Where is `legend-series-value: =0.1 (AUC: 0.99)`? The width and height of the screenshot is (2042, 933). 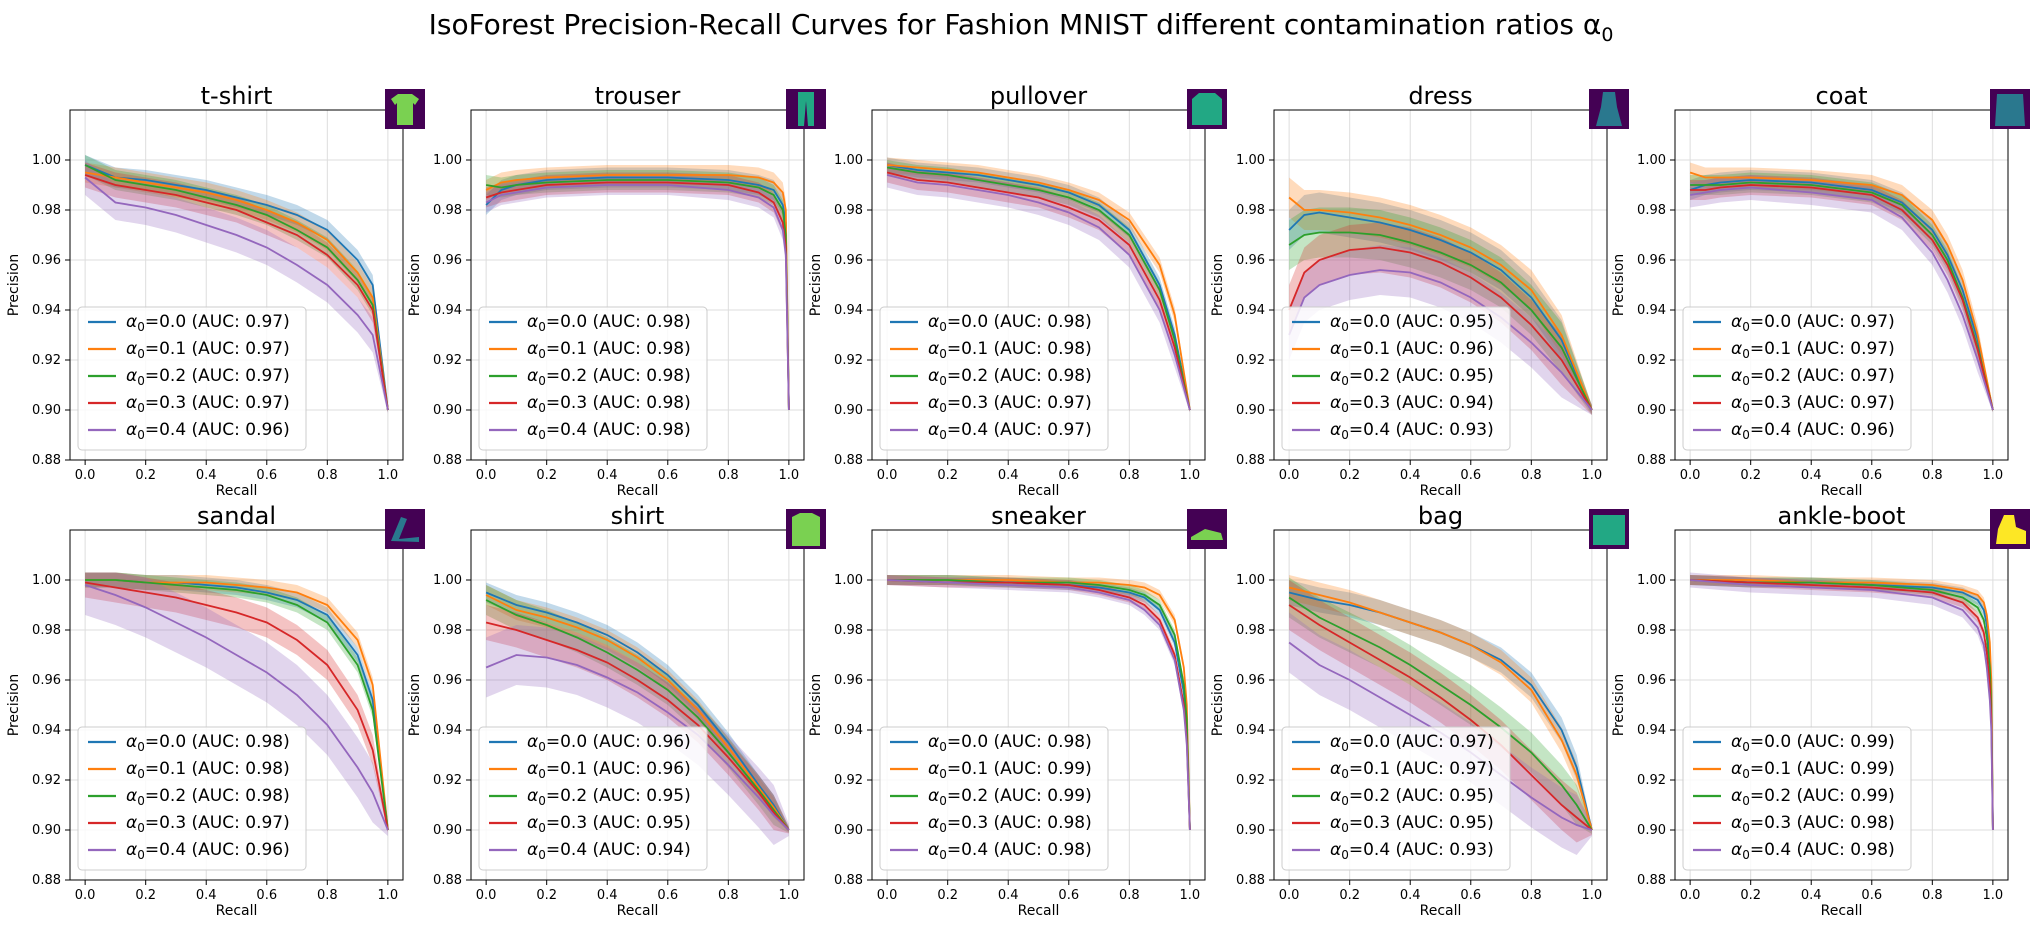 legend-series-value: =0.1 (AUC: 0.99) is located at coordinates (1019, 769).